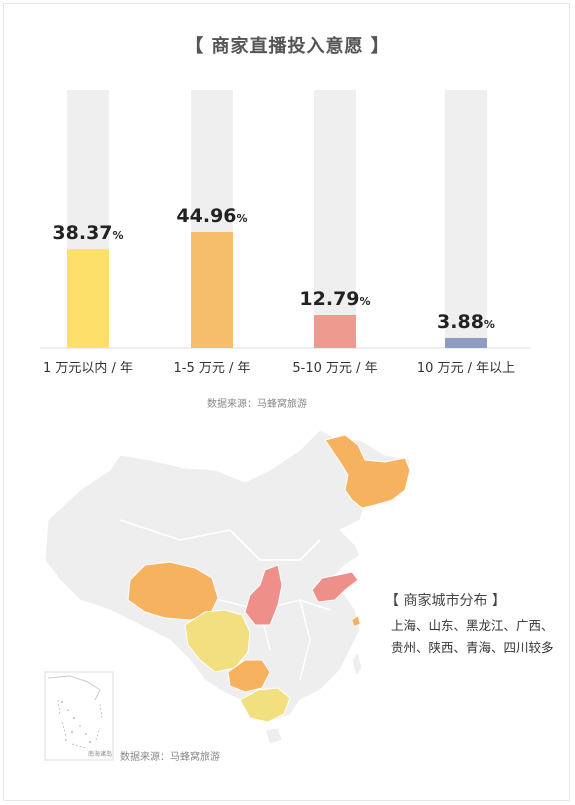  What do you see at coordinates (76, 722) in the screenshot?
I see `inset-islands` at bounding box center [76, 722].